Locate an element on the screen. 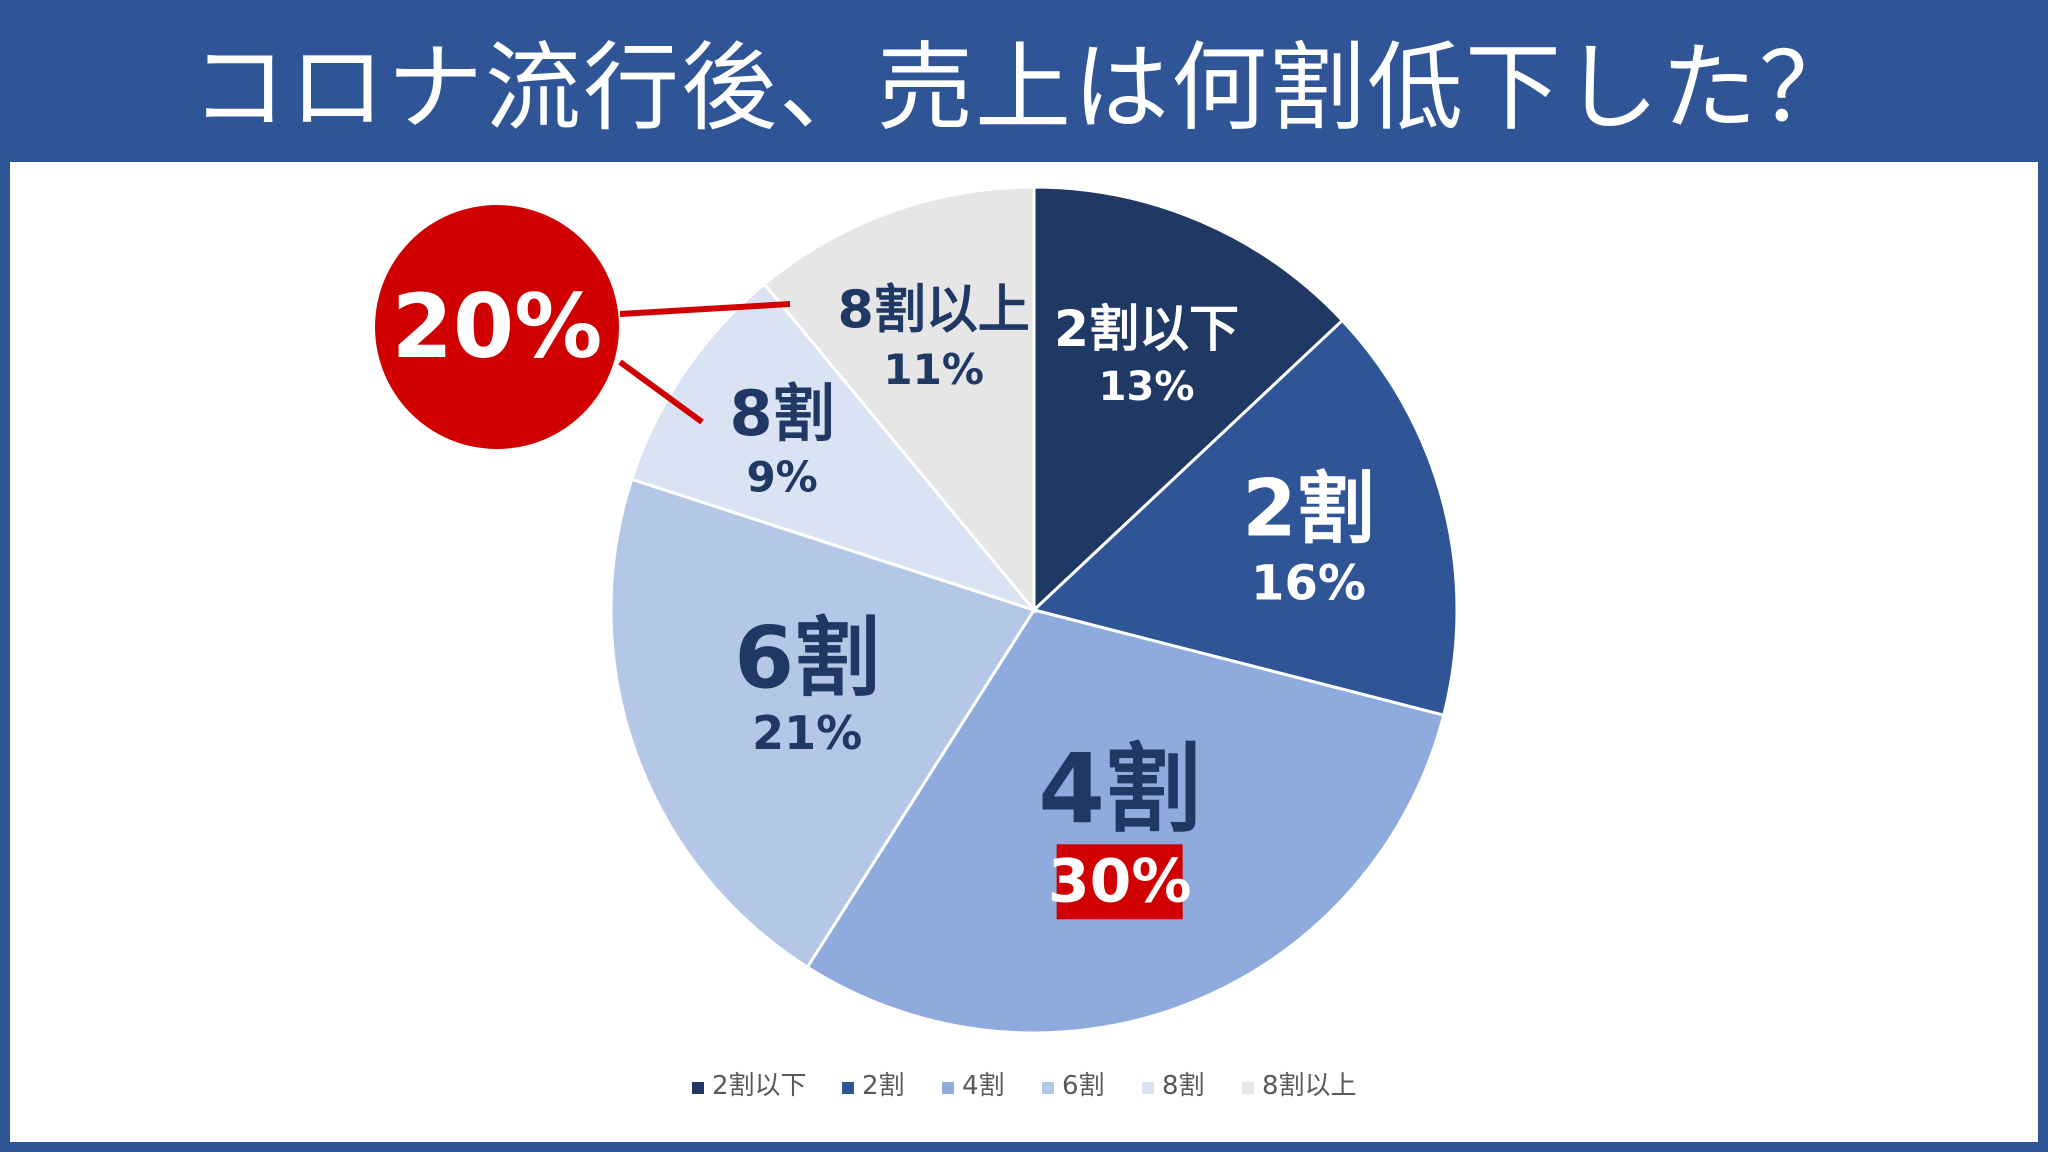 This screenshot has height=1152, width=2048. slice-category-label: 6割 is located at coordinates (807, 659).